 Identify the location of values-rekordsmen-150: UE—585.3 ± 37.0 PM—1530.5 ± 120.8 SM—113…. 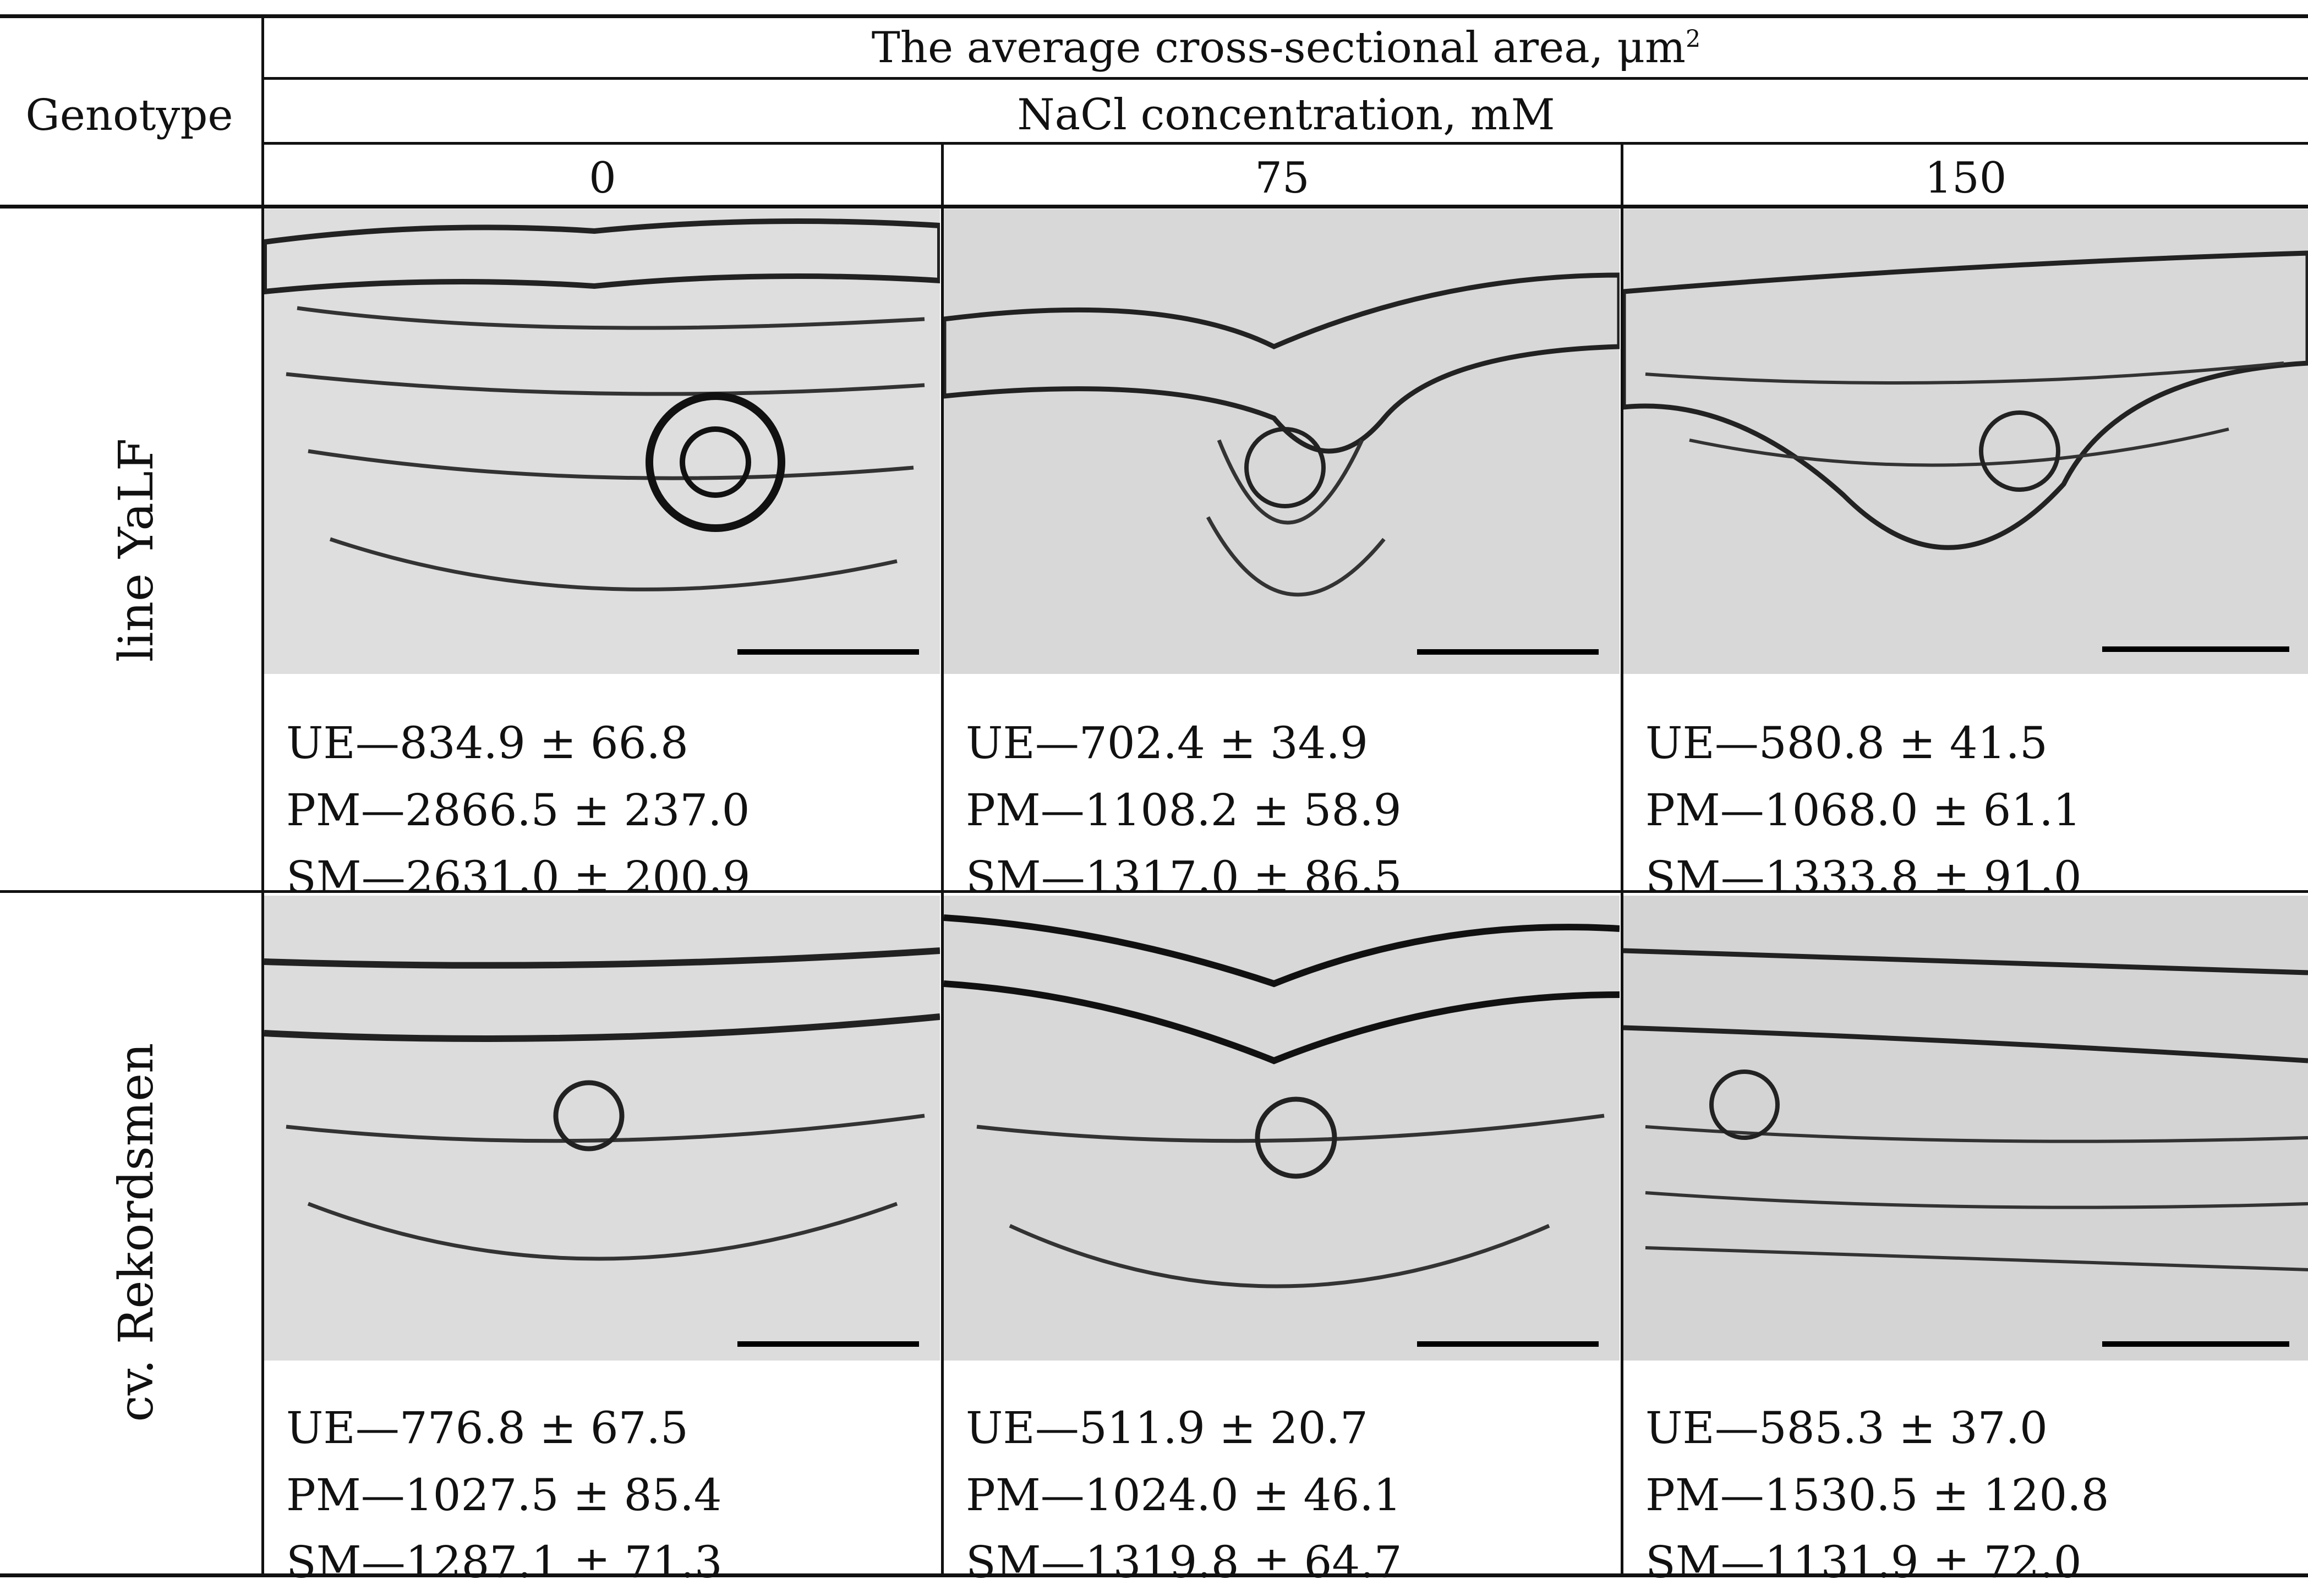
(1877, 1495).